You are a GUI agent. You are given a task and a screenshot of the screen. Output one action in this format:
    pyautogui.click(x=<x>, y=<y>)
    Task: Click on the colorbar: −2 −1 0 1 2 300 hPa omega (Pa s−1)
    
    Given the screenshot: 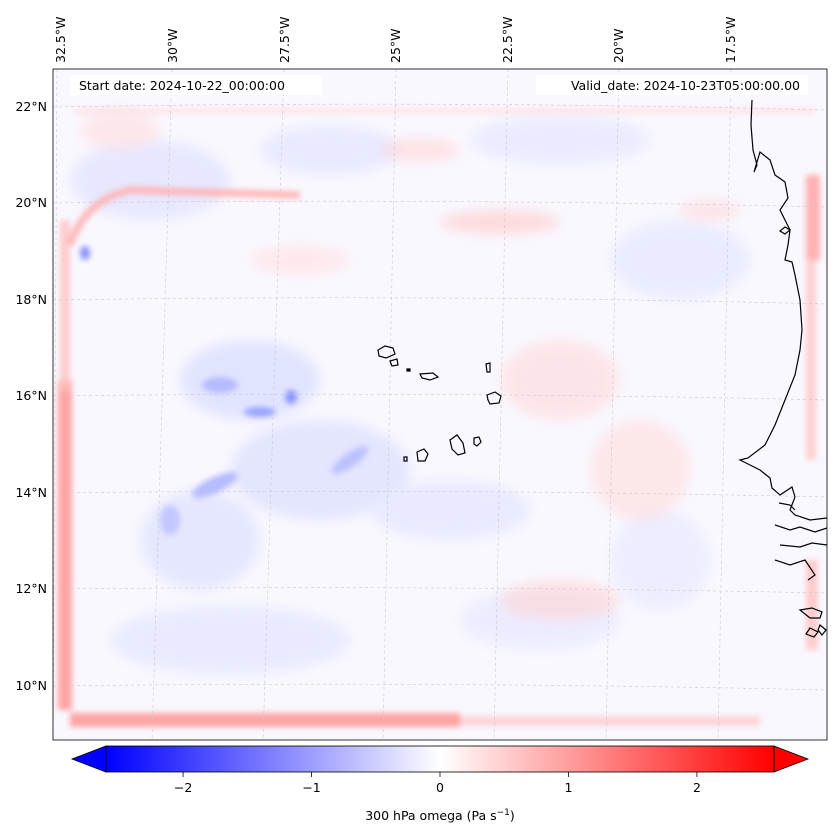 What is the action you would take?
    pyautogui.click(x=440, y=784)
    